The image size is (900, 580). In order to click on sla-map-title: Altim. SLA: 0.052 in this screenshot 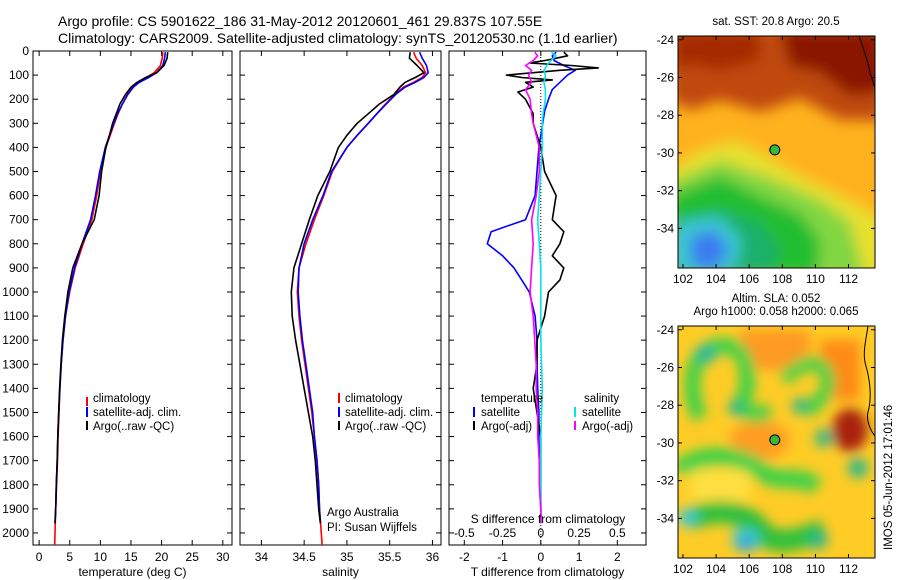, I will do `click(776, 299)`.